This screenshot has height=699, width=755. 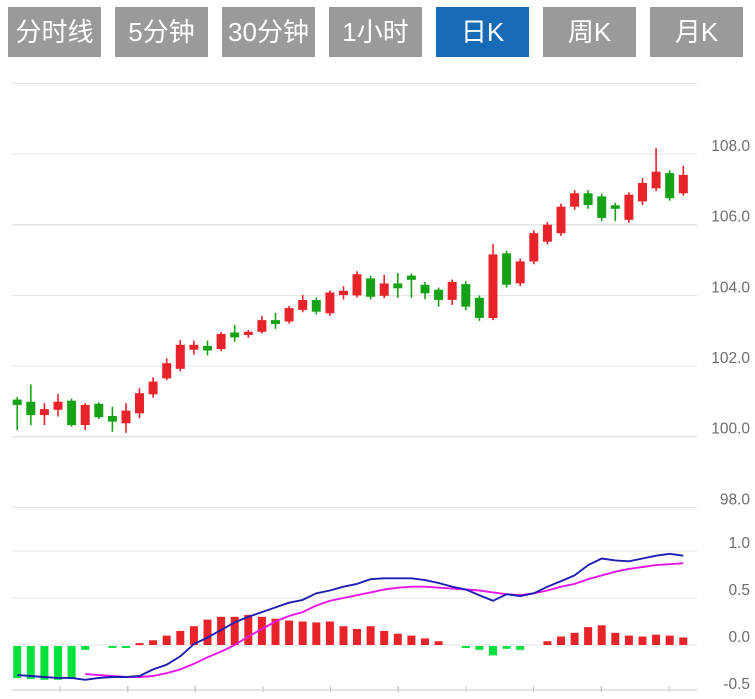 I want to click on svg-text: 100.0, so click(x=730, y=429).